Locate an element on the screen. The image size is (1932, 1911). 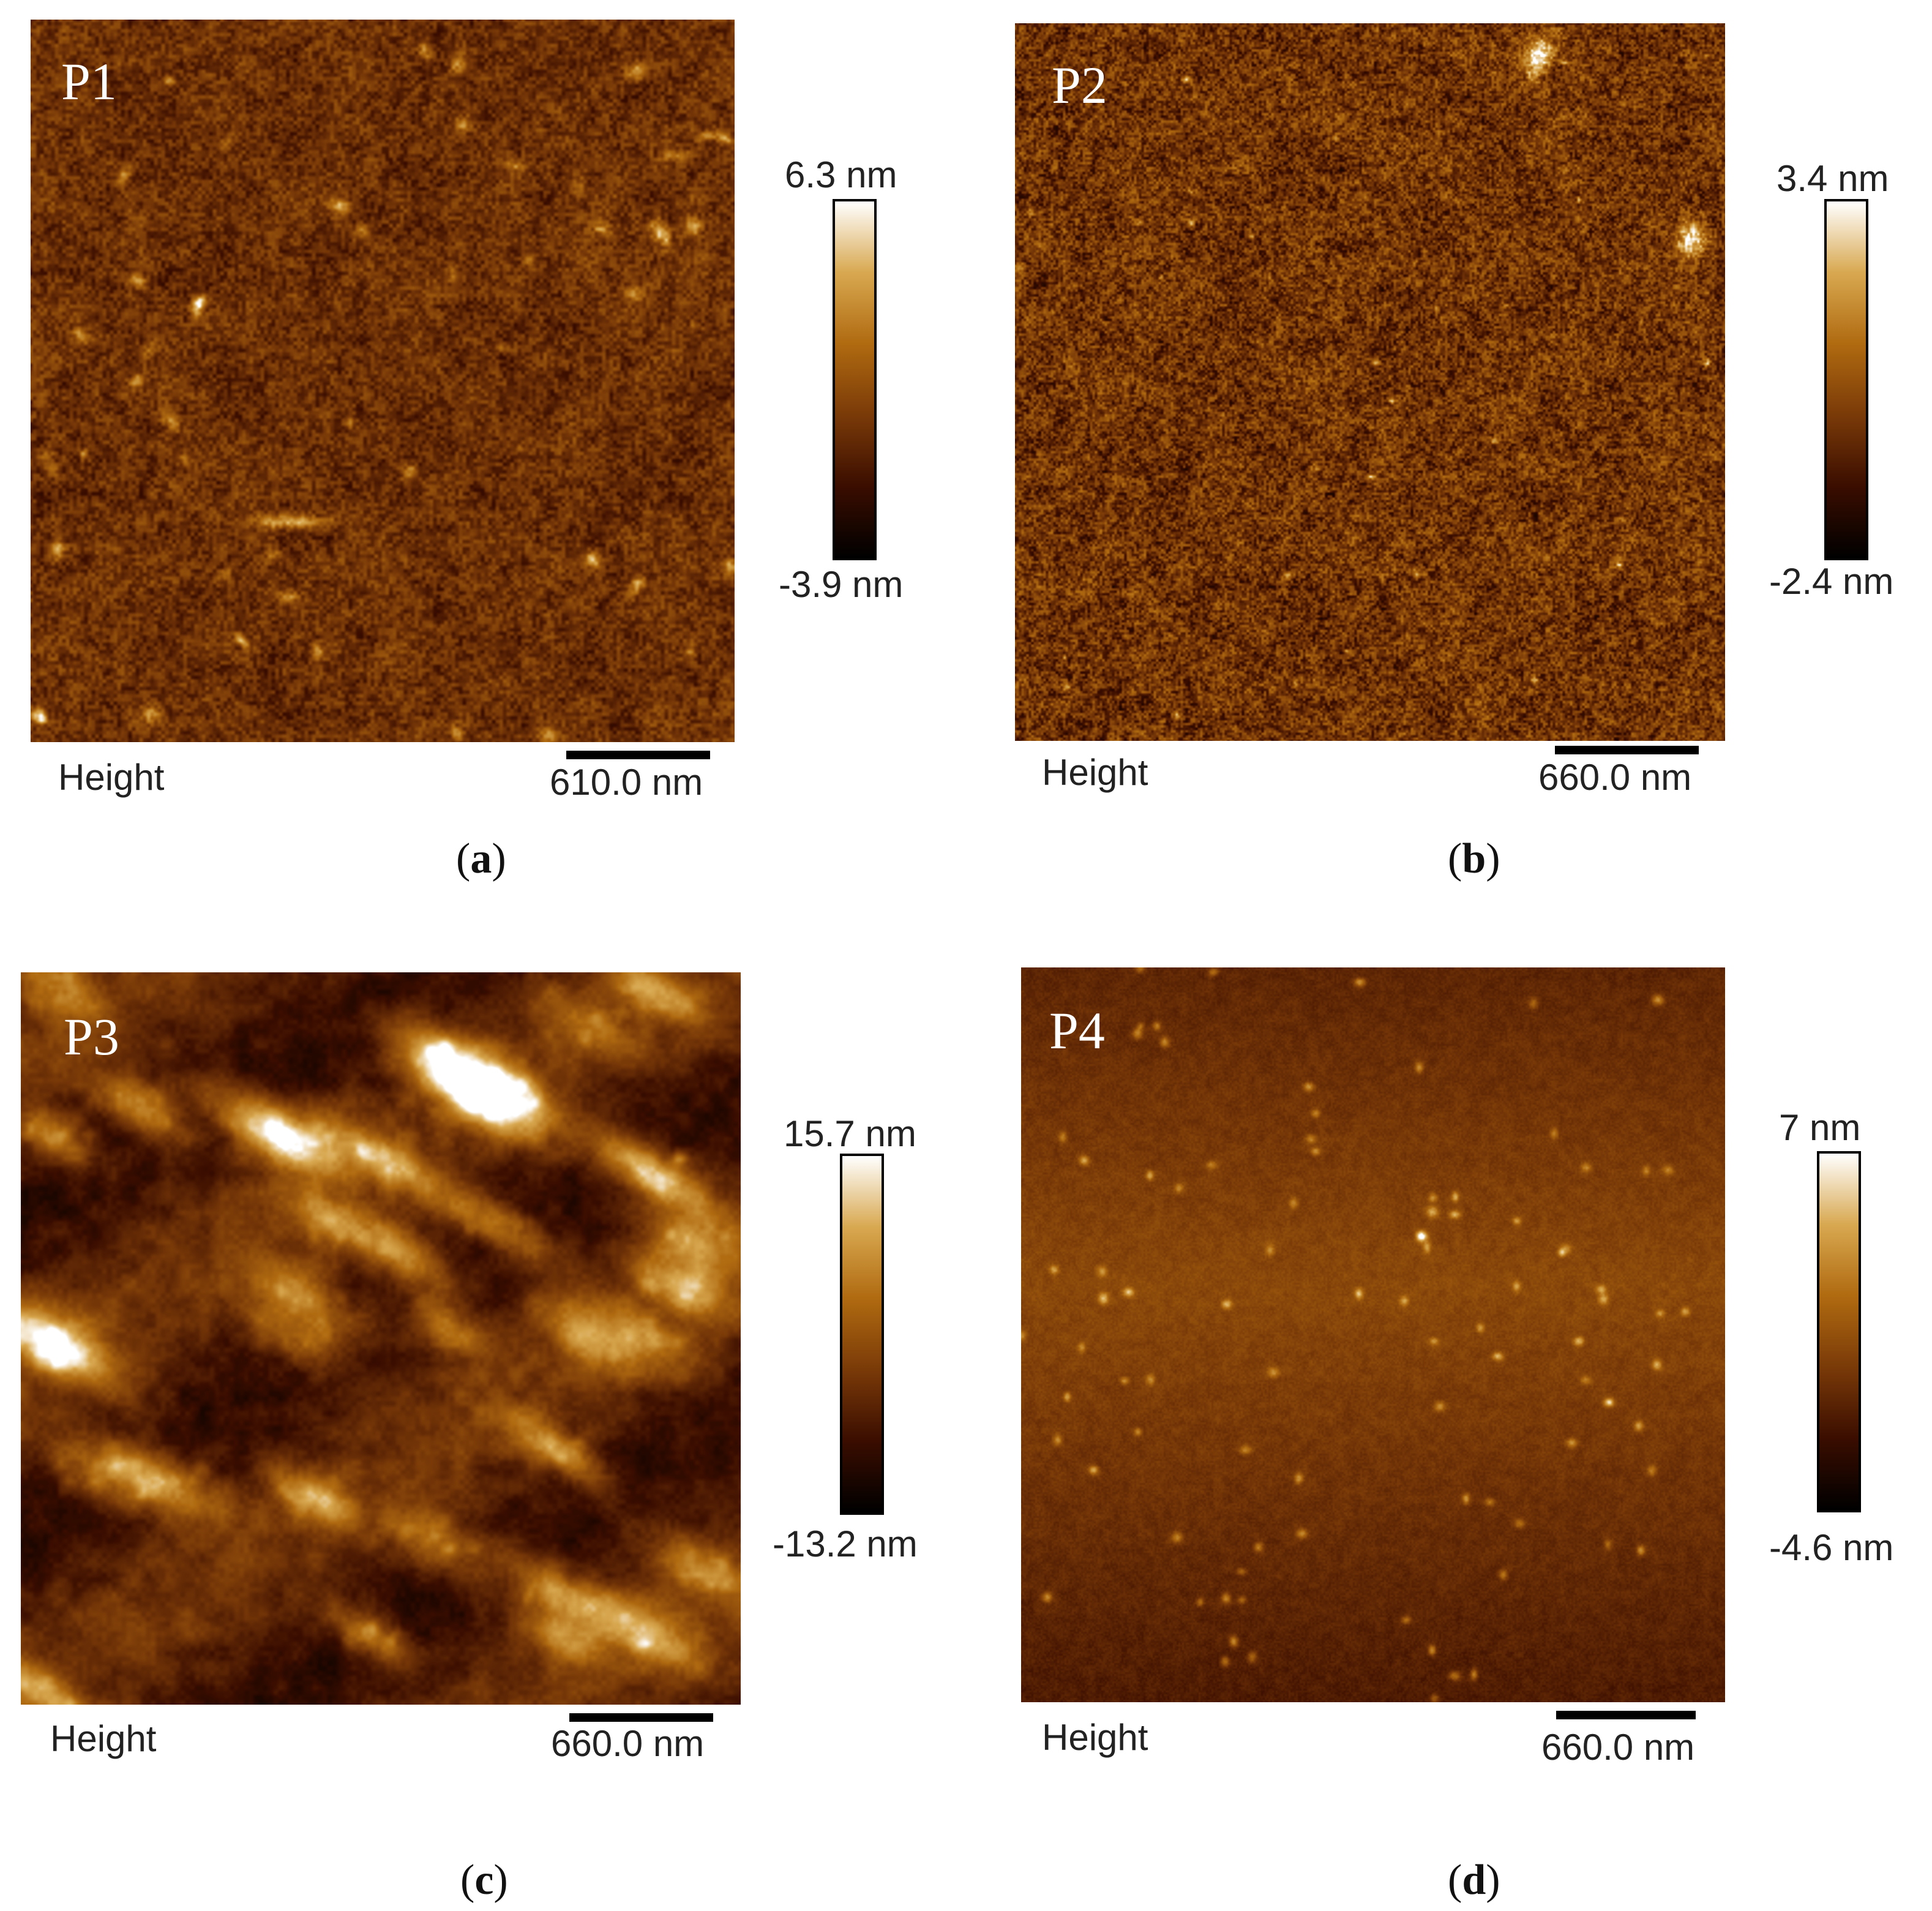
caption-b: (b) is located at coordinates (1474, 859).